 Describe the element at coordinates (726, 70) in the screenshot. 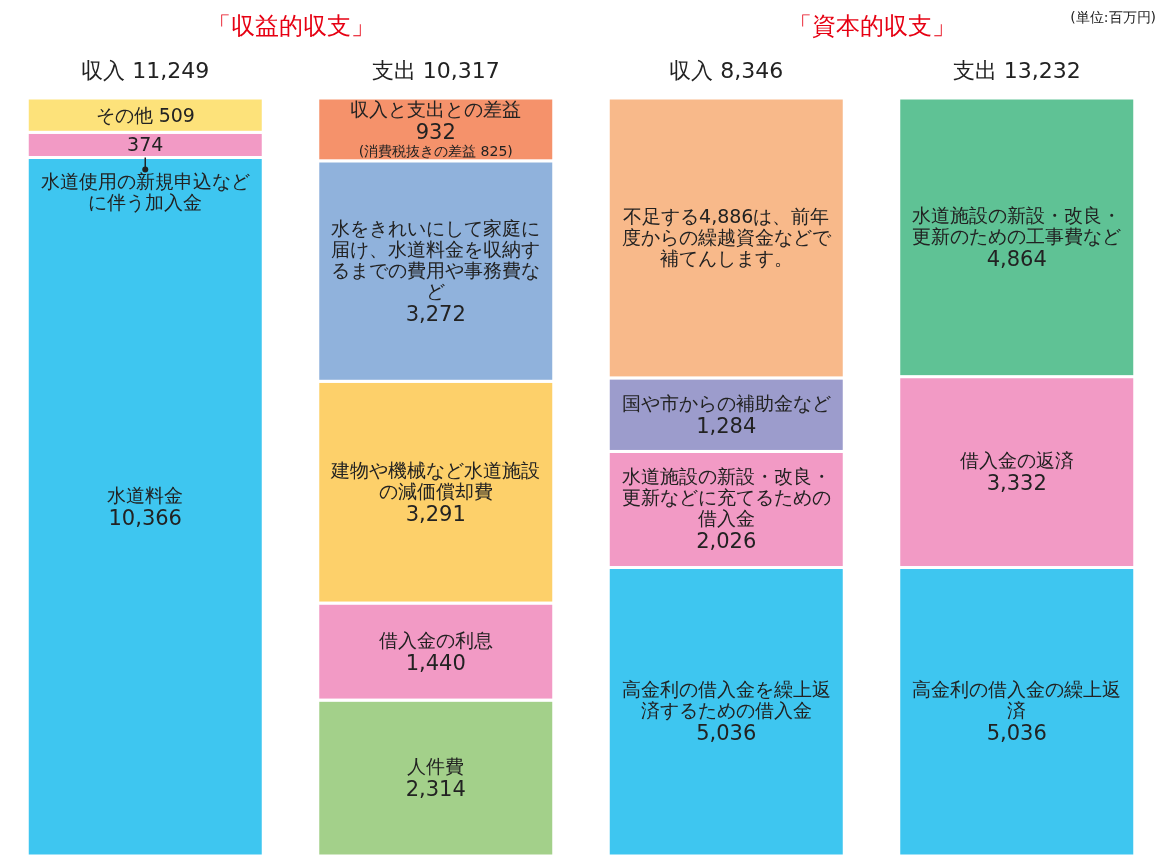

I see `x-tick-label: 収入 8,346` at that location.